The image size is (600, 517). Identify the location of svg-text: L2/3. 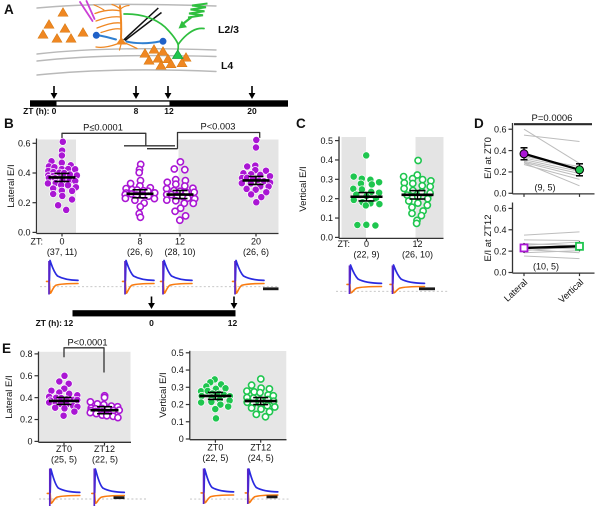
(228, 30).